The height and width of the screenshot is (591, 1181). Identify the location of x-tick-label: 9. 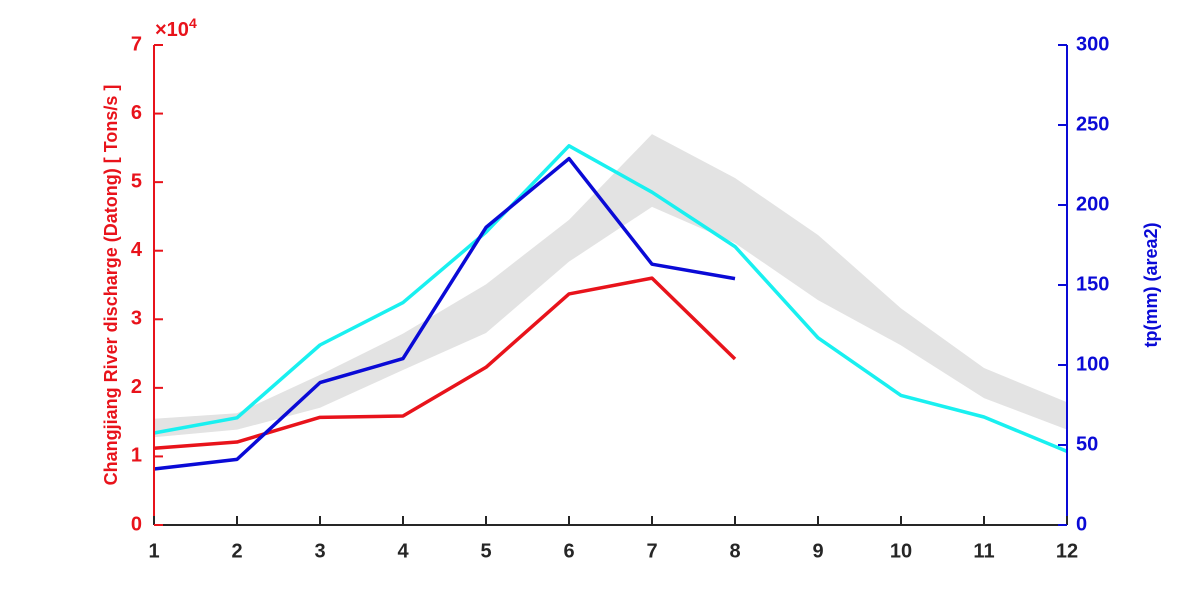
(817, 551).